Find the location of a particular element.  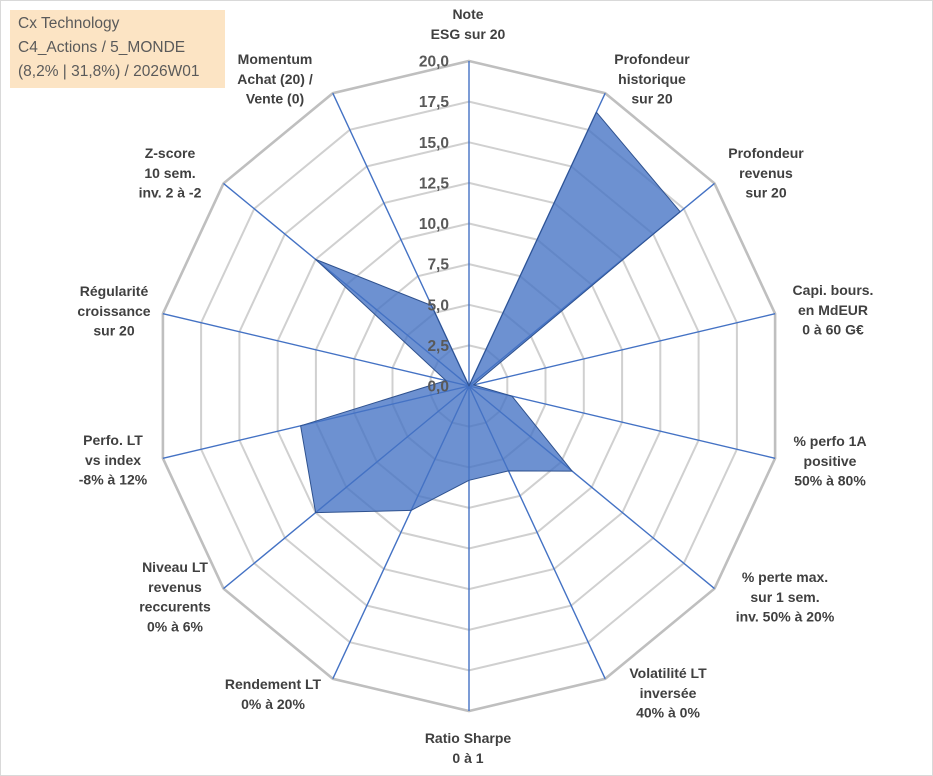

radial-tick-label: 15,0 is located at coordinates (434, 143).